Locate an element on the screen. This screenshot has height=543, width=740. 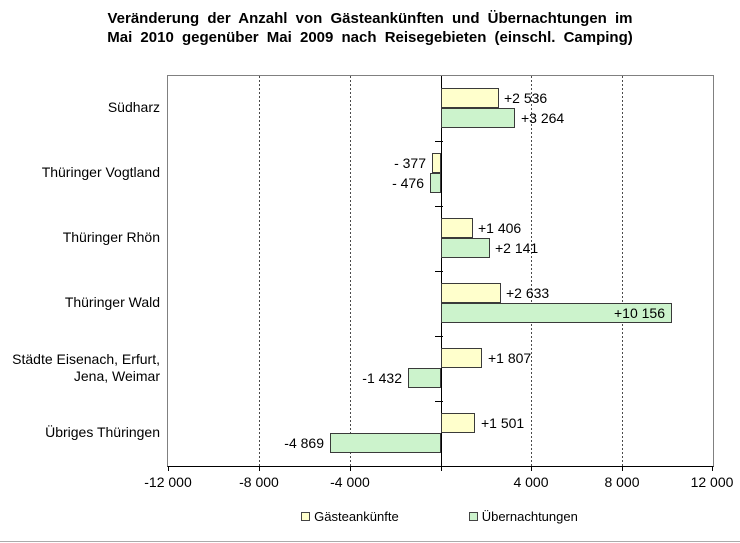
legend-item-uebernachtungen: Übernachtungen is located at coordinates (523, 516).